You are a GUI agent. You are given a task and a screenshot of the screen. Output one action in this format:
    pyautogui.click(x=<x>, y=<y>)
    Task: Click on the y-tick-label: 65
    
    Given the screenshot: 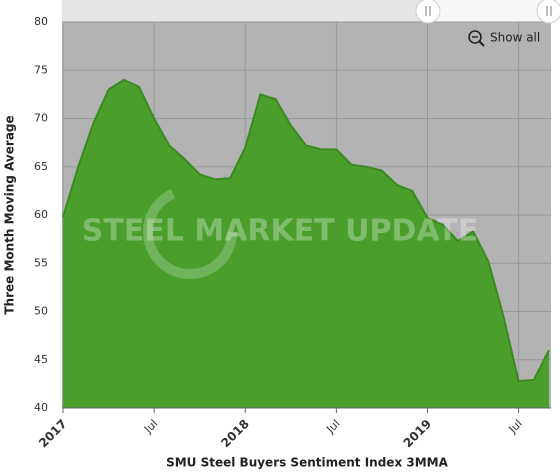 What is the action you would take?
    pyautogui.click(x=41, y=166)
    